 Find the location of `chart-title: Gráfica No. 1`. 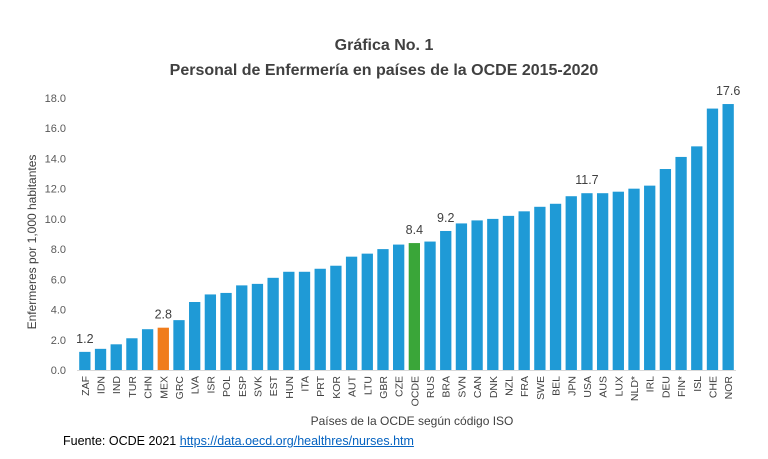

chart-title: Gráfica No. 1 is located at coordinates (384, 45).